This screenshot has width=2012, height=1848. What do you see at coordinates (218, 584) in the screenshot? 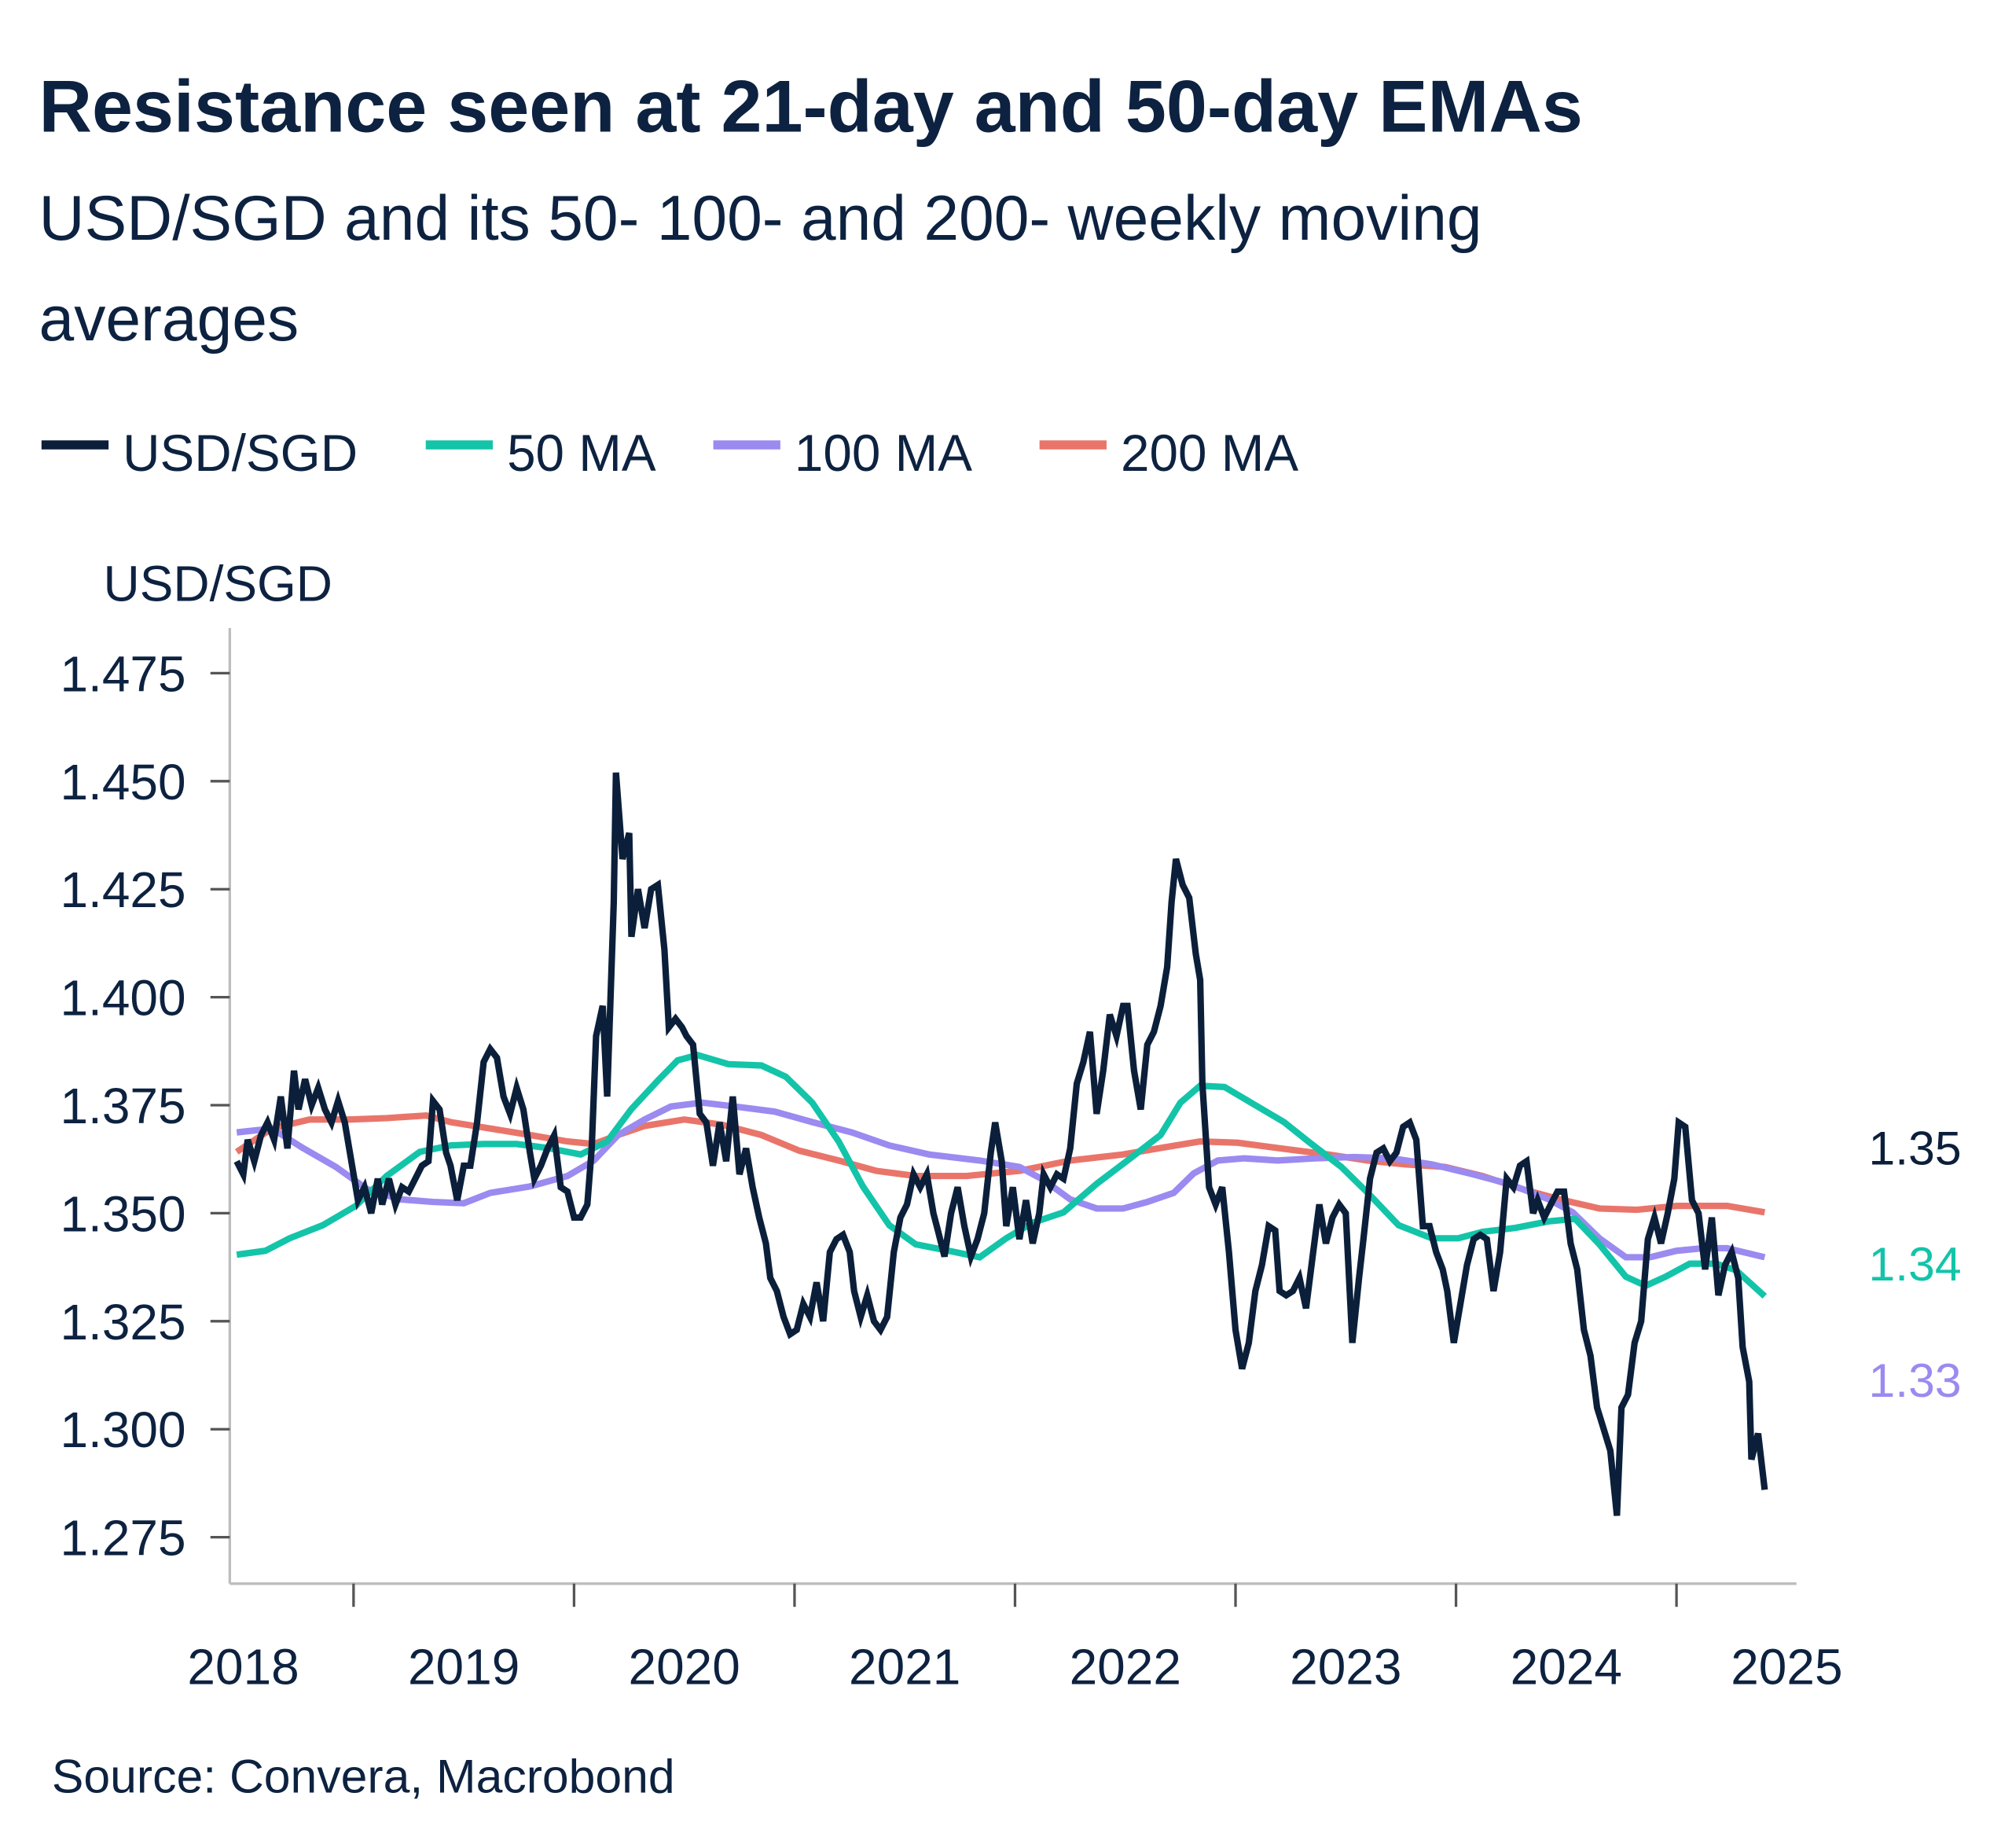
I see `y-axis-title: USD/SGD` at bounding box center [218, 584].